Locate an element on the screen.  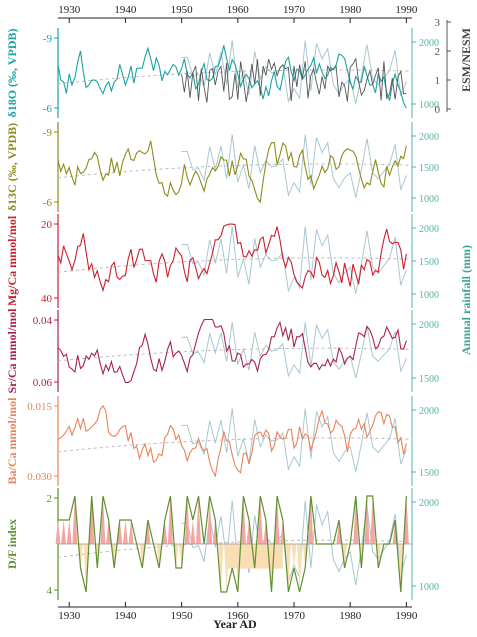
panel-d13c: -9 -6 2000 1500 1000 δ13C (‰, VPDB) is located at coordinates (222, 167).